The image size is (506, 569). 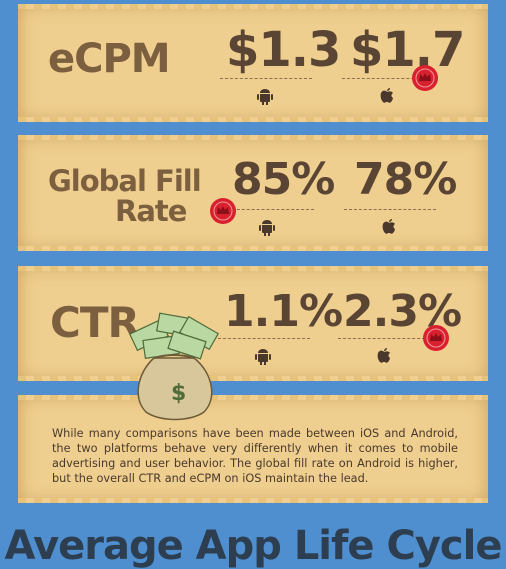 What do you see at coordinates (384, 338) in the screenshot?
I see `ctr-ios-divider` at bounding box center [384, 338].